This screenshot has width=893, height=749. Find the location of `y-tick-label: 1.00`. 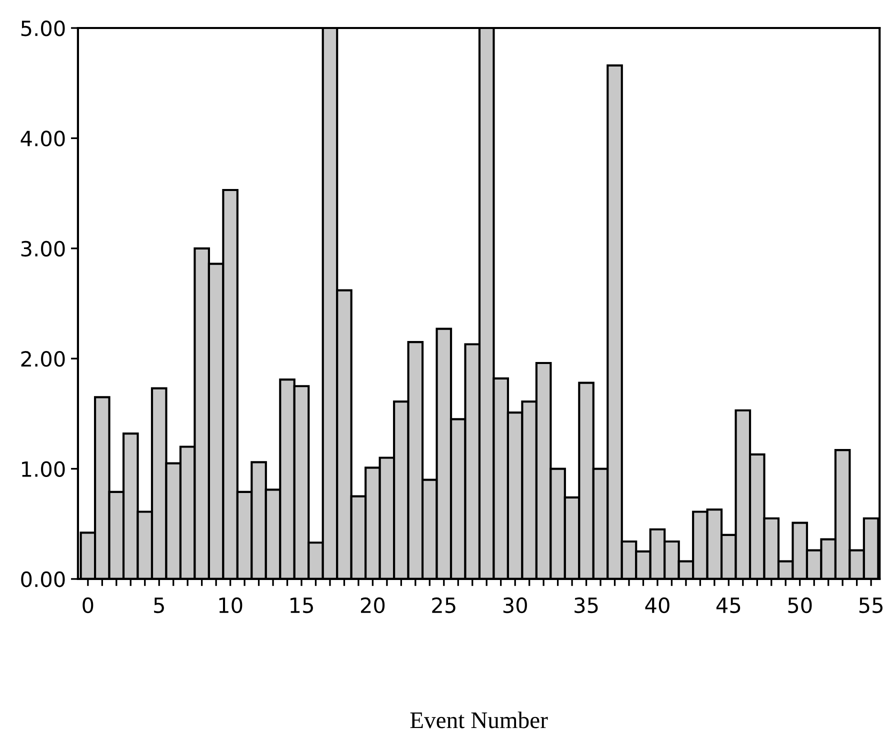

y-tick-label: 1.00 is located at coordinates (43, 469).